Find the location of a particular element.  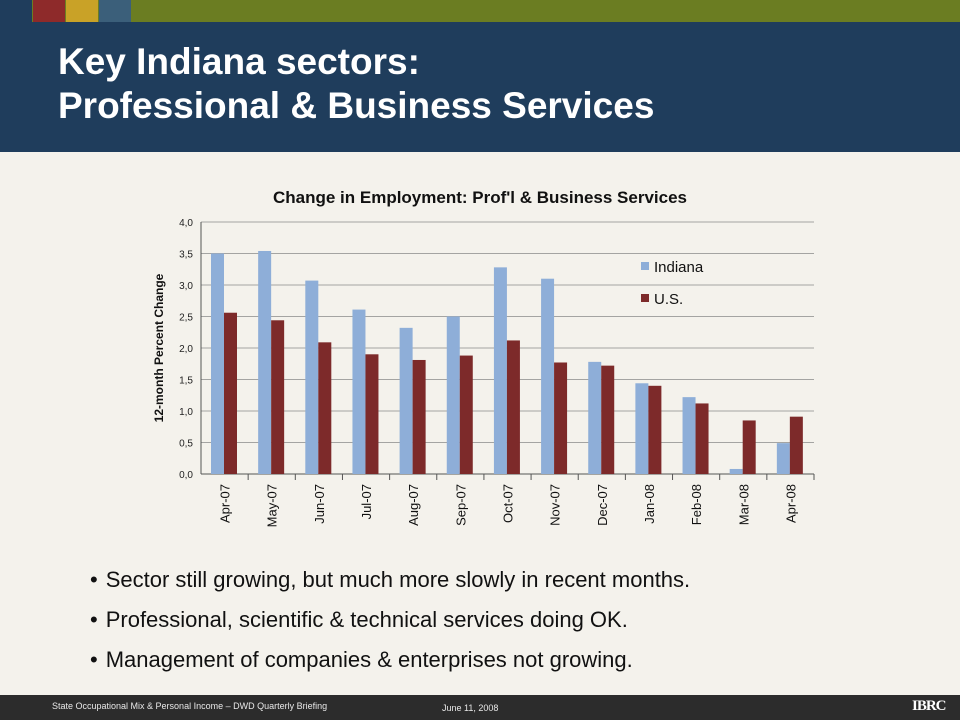

y-tick-label: 0,0 is located at coordinates (186, 475).